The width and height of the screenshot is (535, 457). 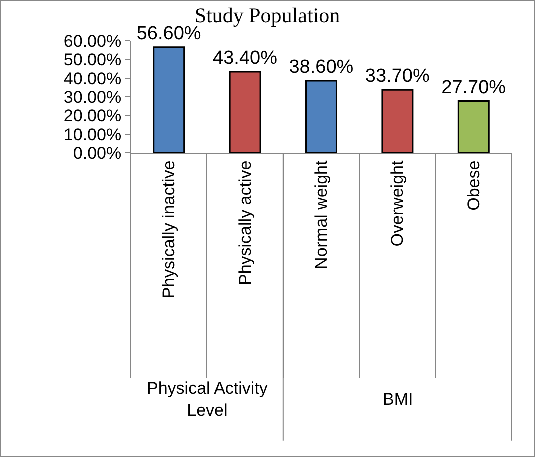 I want to click on data-label: 38.60%, so click(x=321, y=67).